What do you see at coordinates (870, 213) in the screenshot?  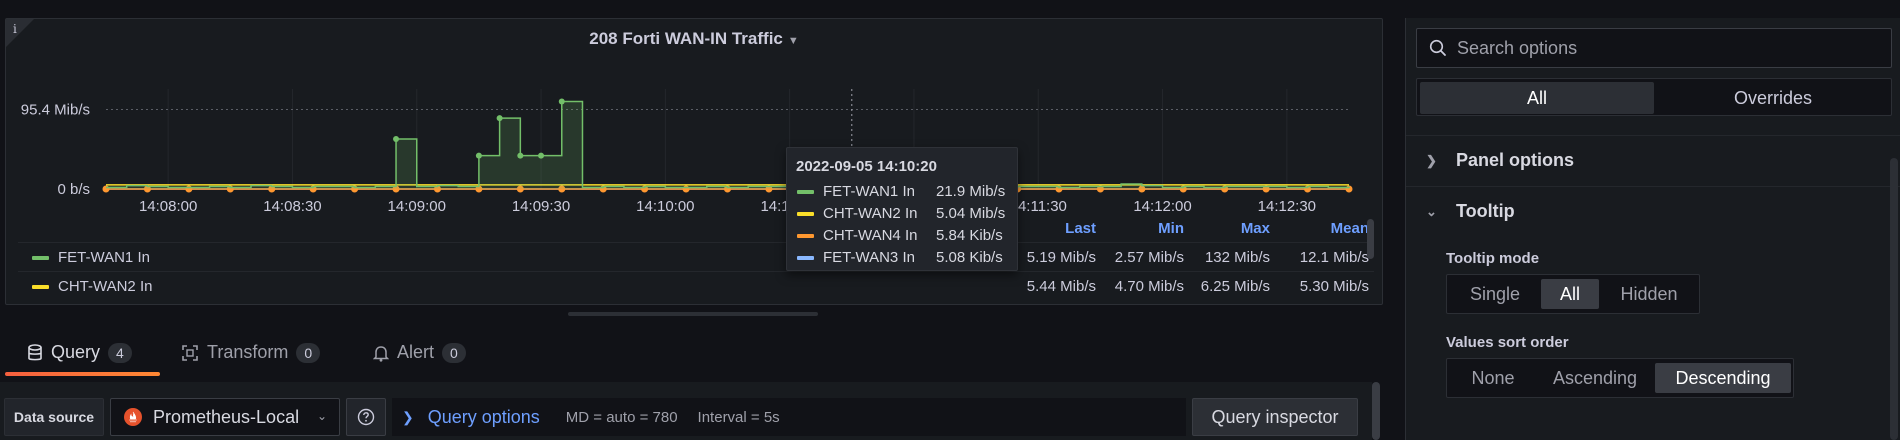 I see `tooltip-series-name: CHT-WAN2 In` at bounding box center [870, 213].